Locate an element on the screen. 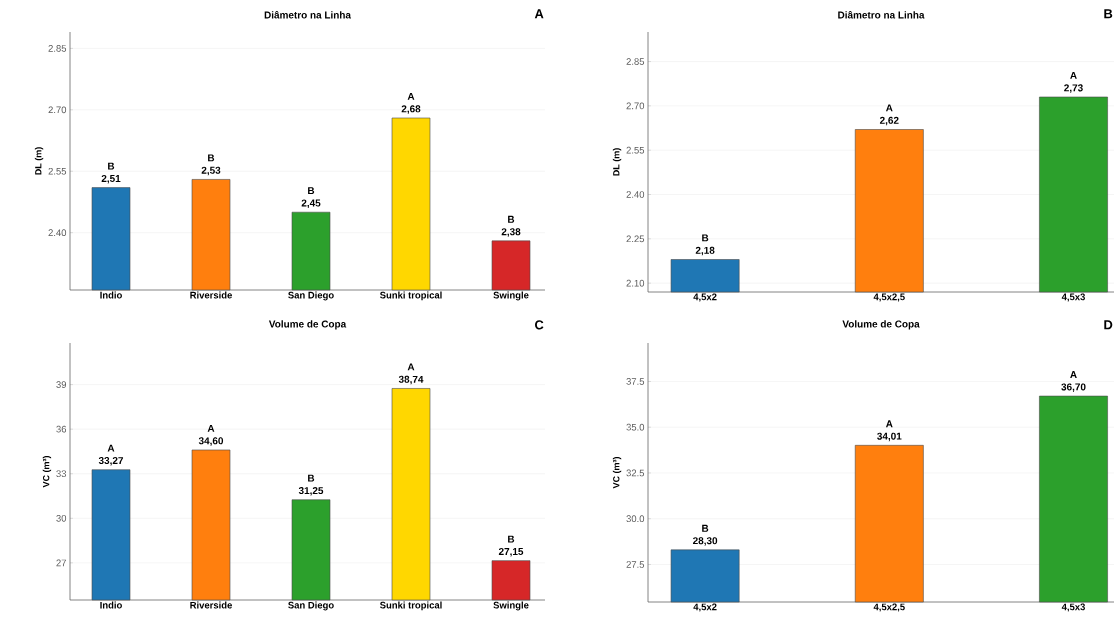  y-tick-label: 27 is located at coordinates (61, 563).